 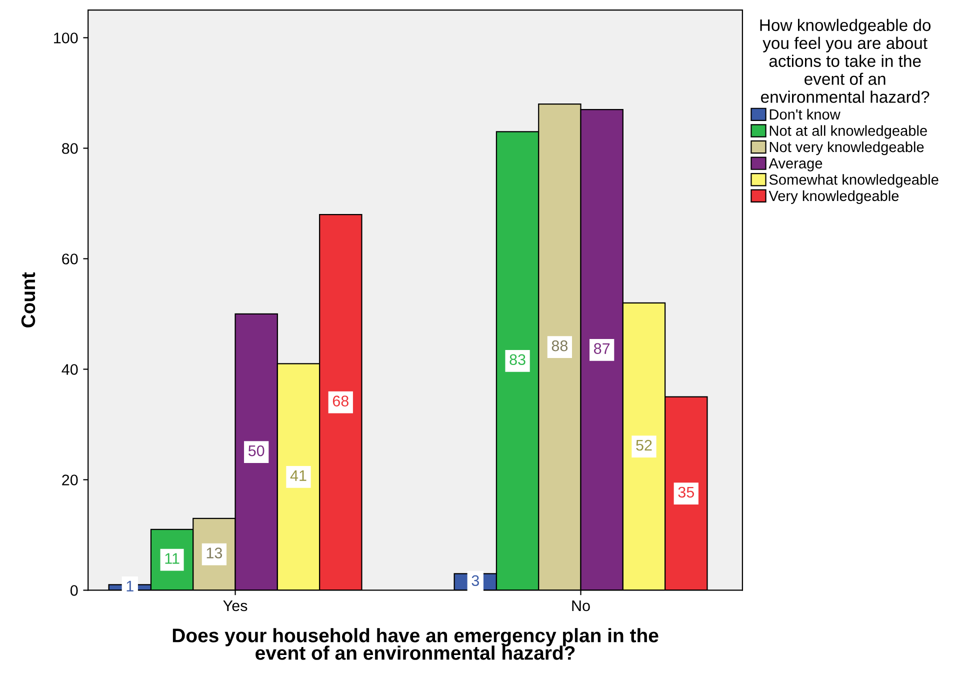 What do you see at coordinates (581, 606) in the screenshot?
I see `x-tick-label: No` at bounding box center [581, 606].